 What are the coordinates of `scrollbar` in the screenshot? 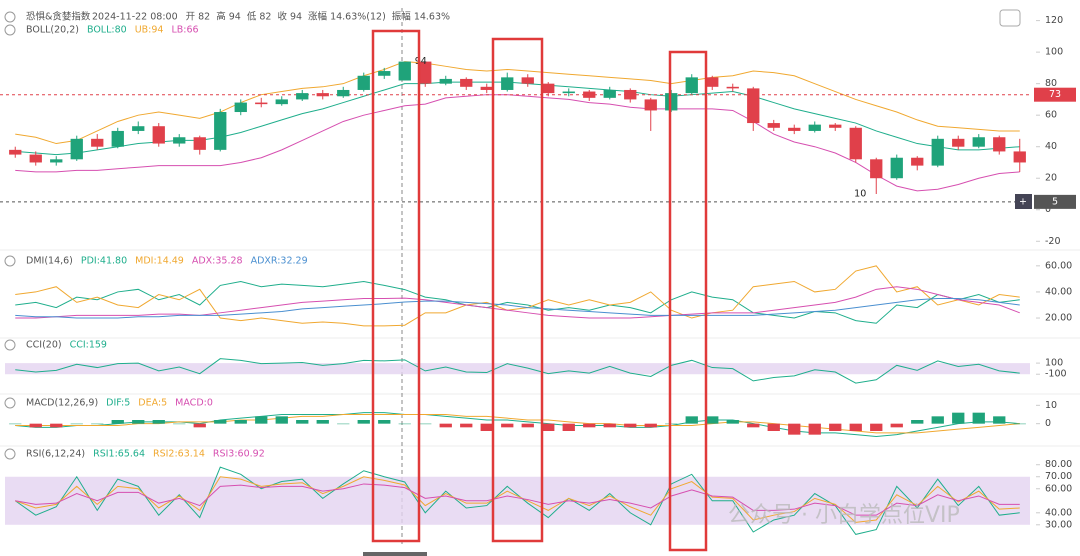 It's located at (395, 554).